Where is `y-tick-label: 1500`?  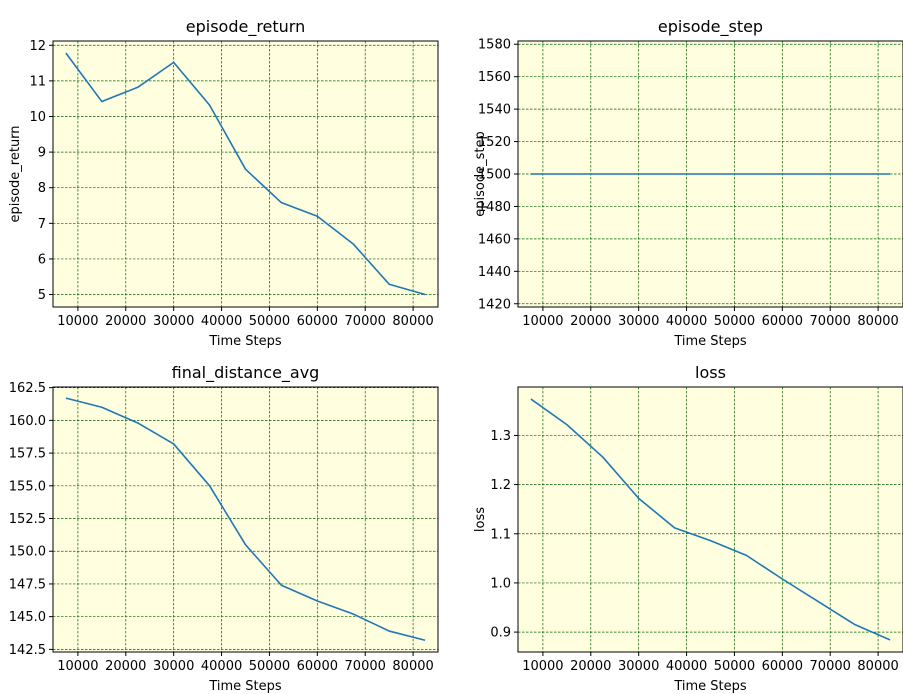 y-tick-label: 1500 is located at coordinates (494, 175).